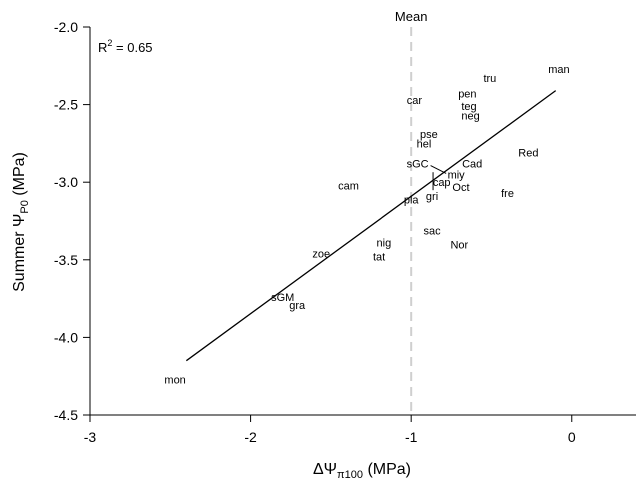 The image size is (636, 485). I want to click on y-tick-label: -4.5, so click(66, 415).